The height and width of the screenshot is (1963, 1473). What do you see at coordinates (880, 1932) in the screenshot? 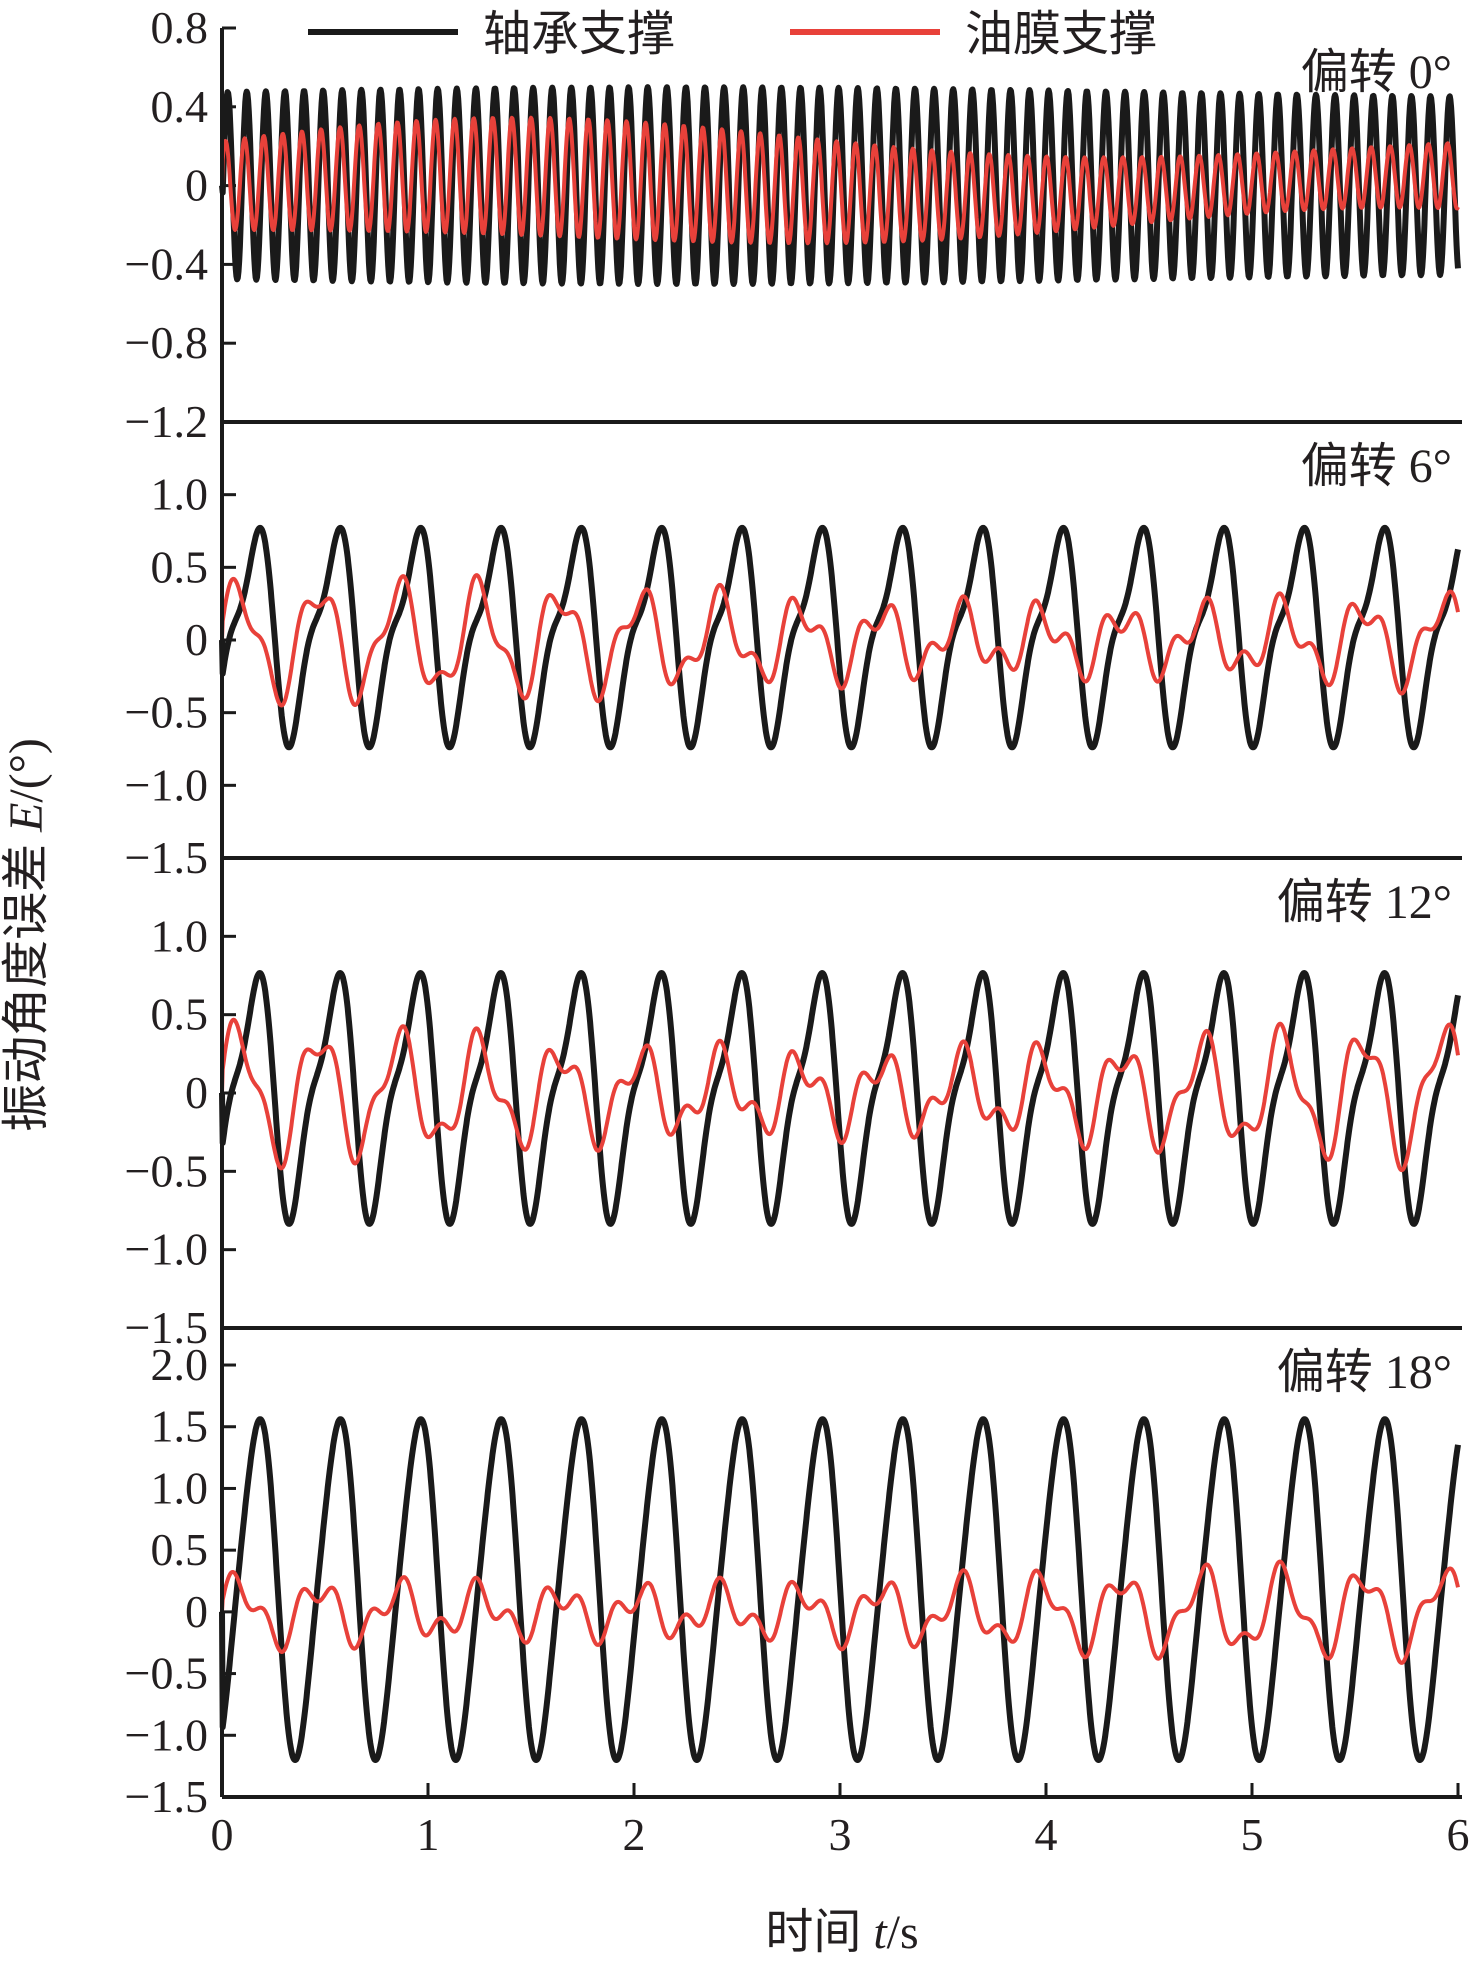
I see `x-axis-label-var: t` at bounding box center [880, 1932].